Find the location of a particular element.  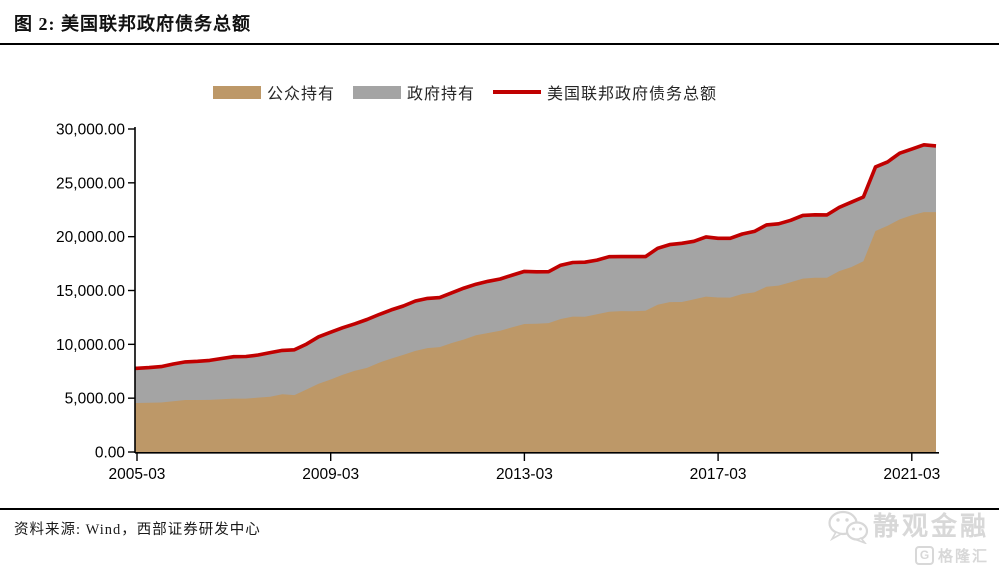

legend-item-government: 政府持有 is located at coordinates (414, 92).